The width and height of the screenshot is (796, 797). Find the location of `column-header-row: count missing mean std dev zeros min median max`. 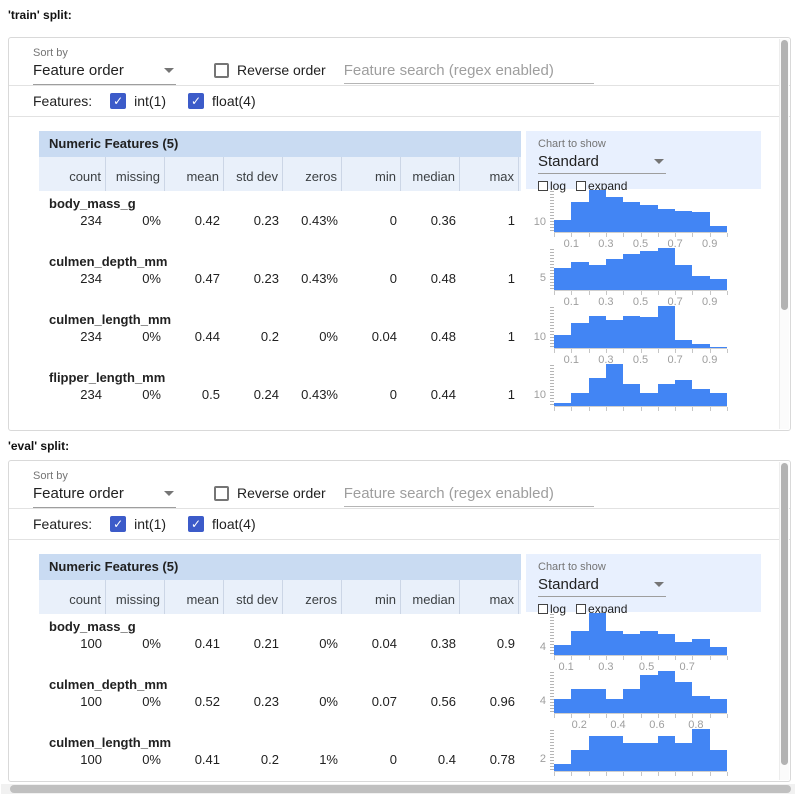

column-header-row: count missing mean std dev zeros min median max is located at coordinates (280, 174).